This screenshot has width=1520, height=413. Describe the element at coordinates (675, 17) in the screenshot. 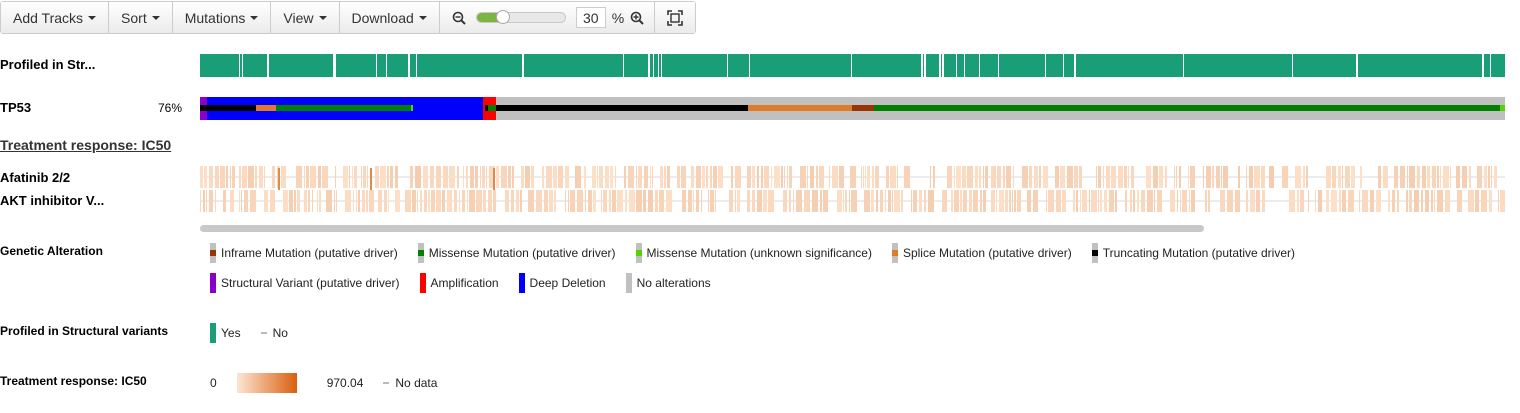

I see `fit-to-screen-button` at that location.